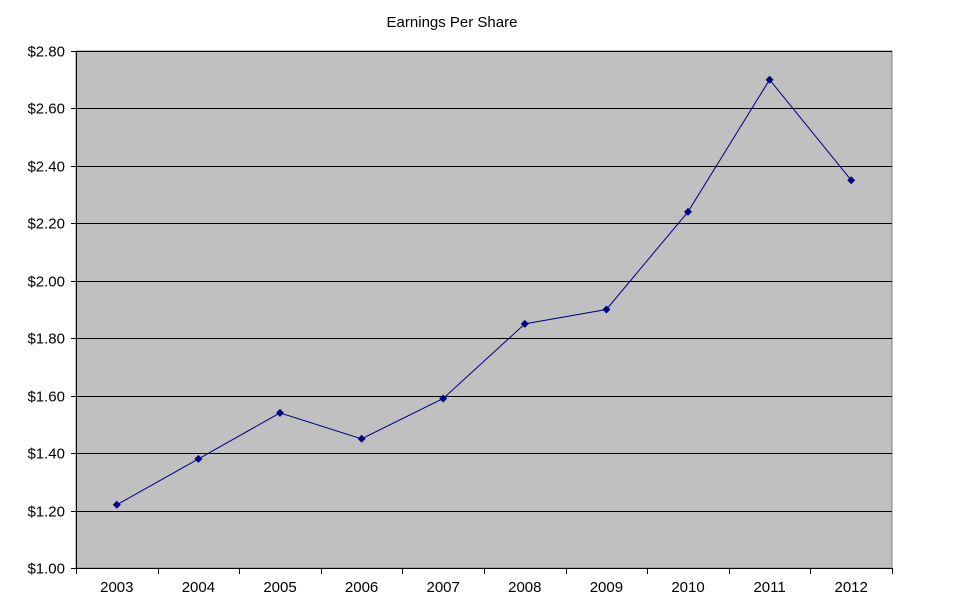  What do you see at coordinates (46, 282) in the screenshot?
I see `y-axis-tick-label: $2.00` at bounding box center [46, 282].